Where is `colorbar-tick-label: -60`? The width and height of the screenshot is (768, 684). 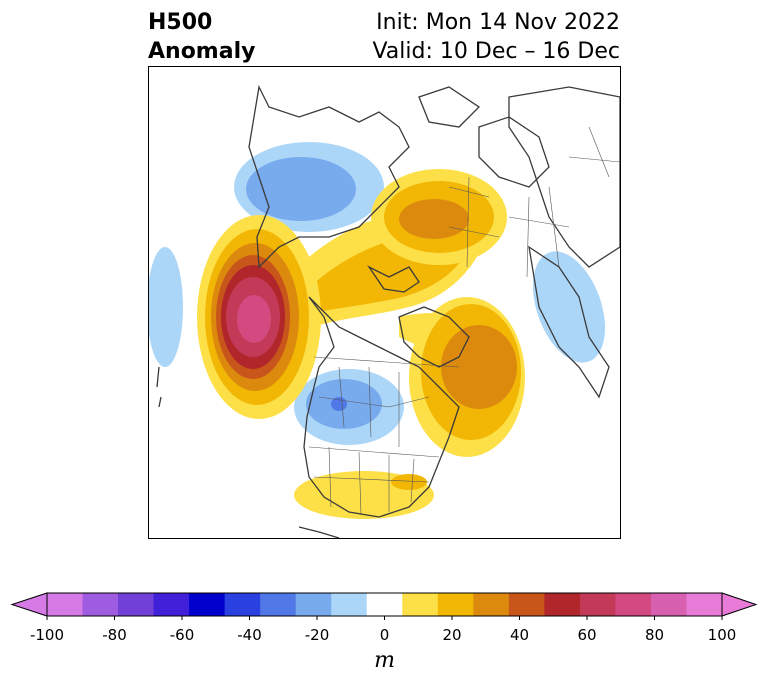
colorbar-tick-label: -60 is located at coordinates (182, 635).